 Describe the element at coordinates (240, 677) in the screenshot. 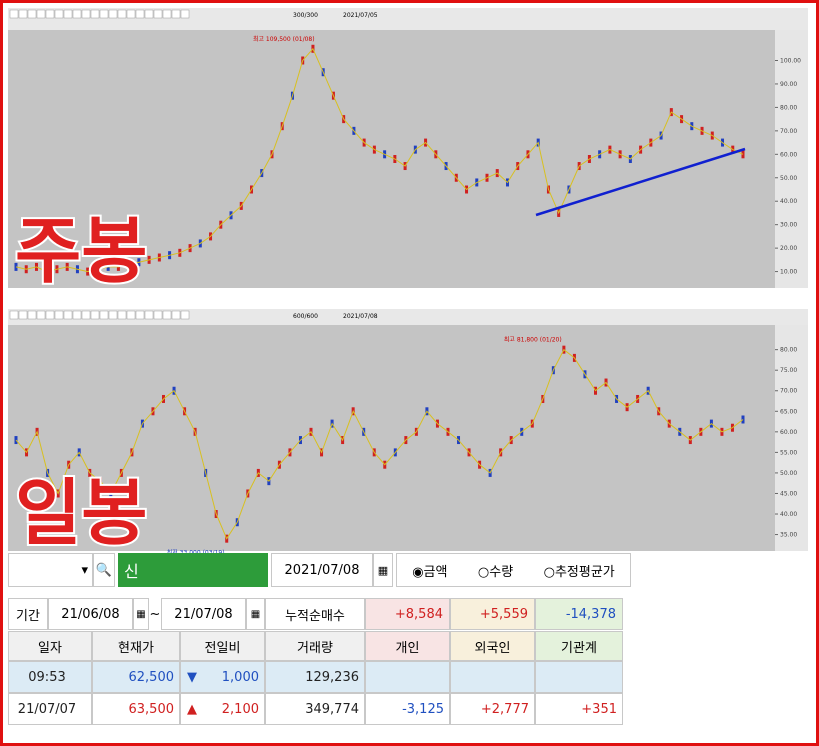

I see `change: 1,000` at that location.